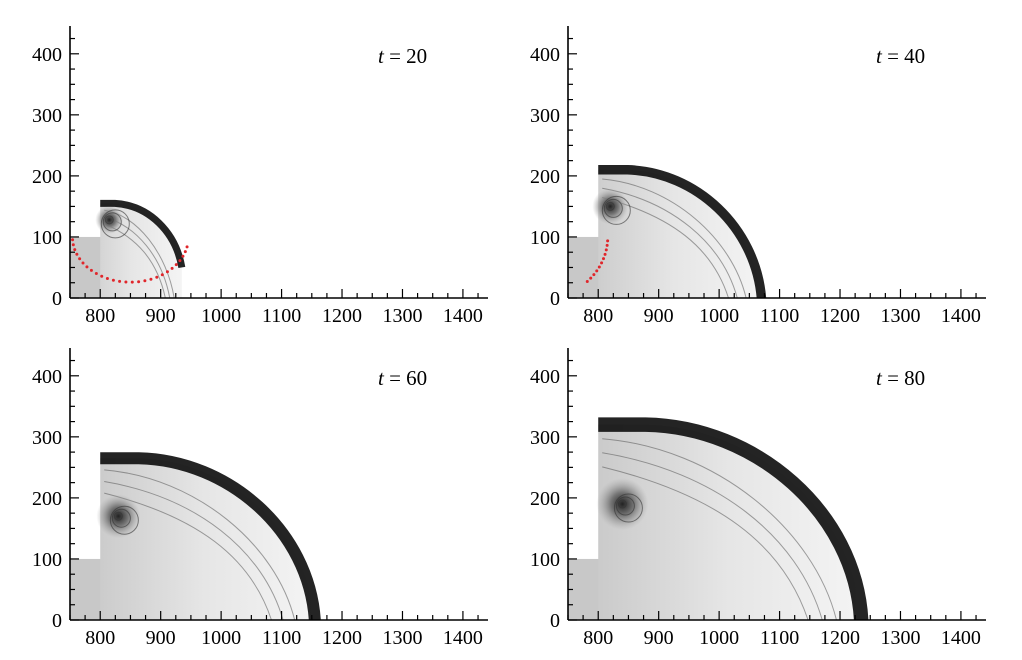 The height and width of the screenshot is (660, 1022). I want to click on x-tick-label: 1000, so click(719, 638).